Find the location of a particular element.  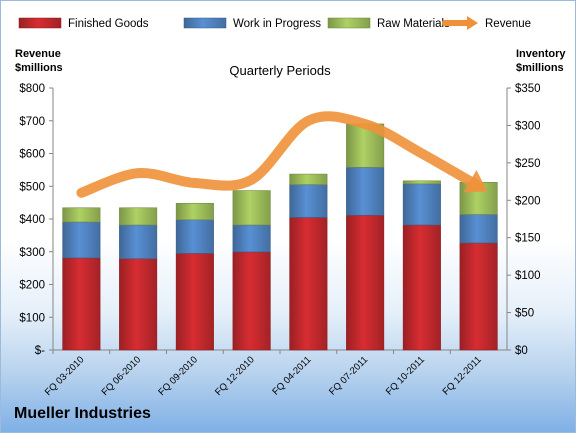

legend-arrow-icon is located at coordinates (472, 23).